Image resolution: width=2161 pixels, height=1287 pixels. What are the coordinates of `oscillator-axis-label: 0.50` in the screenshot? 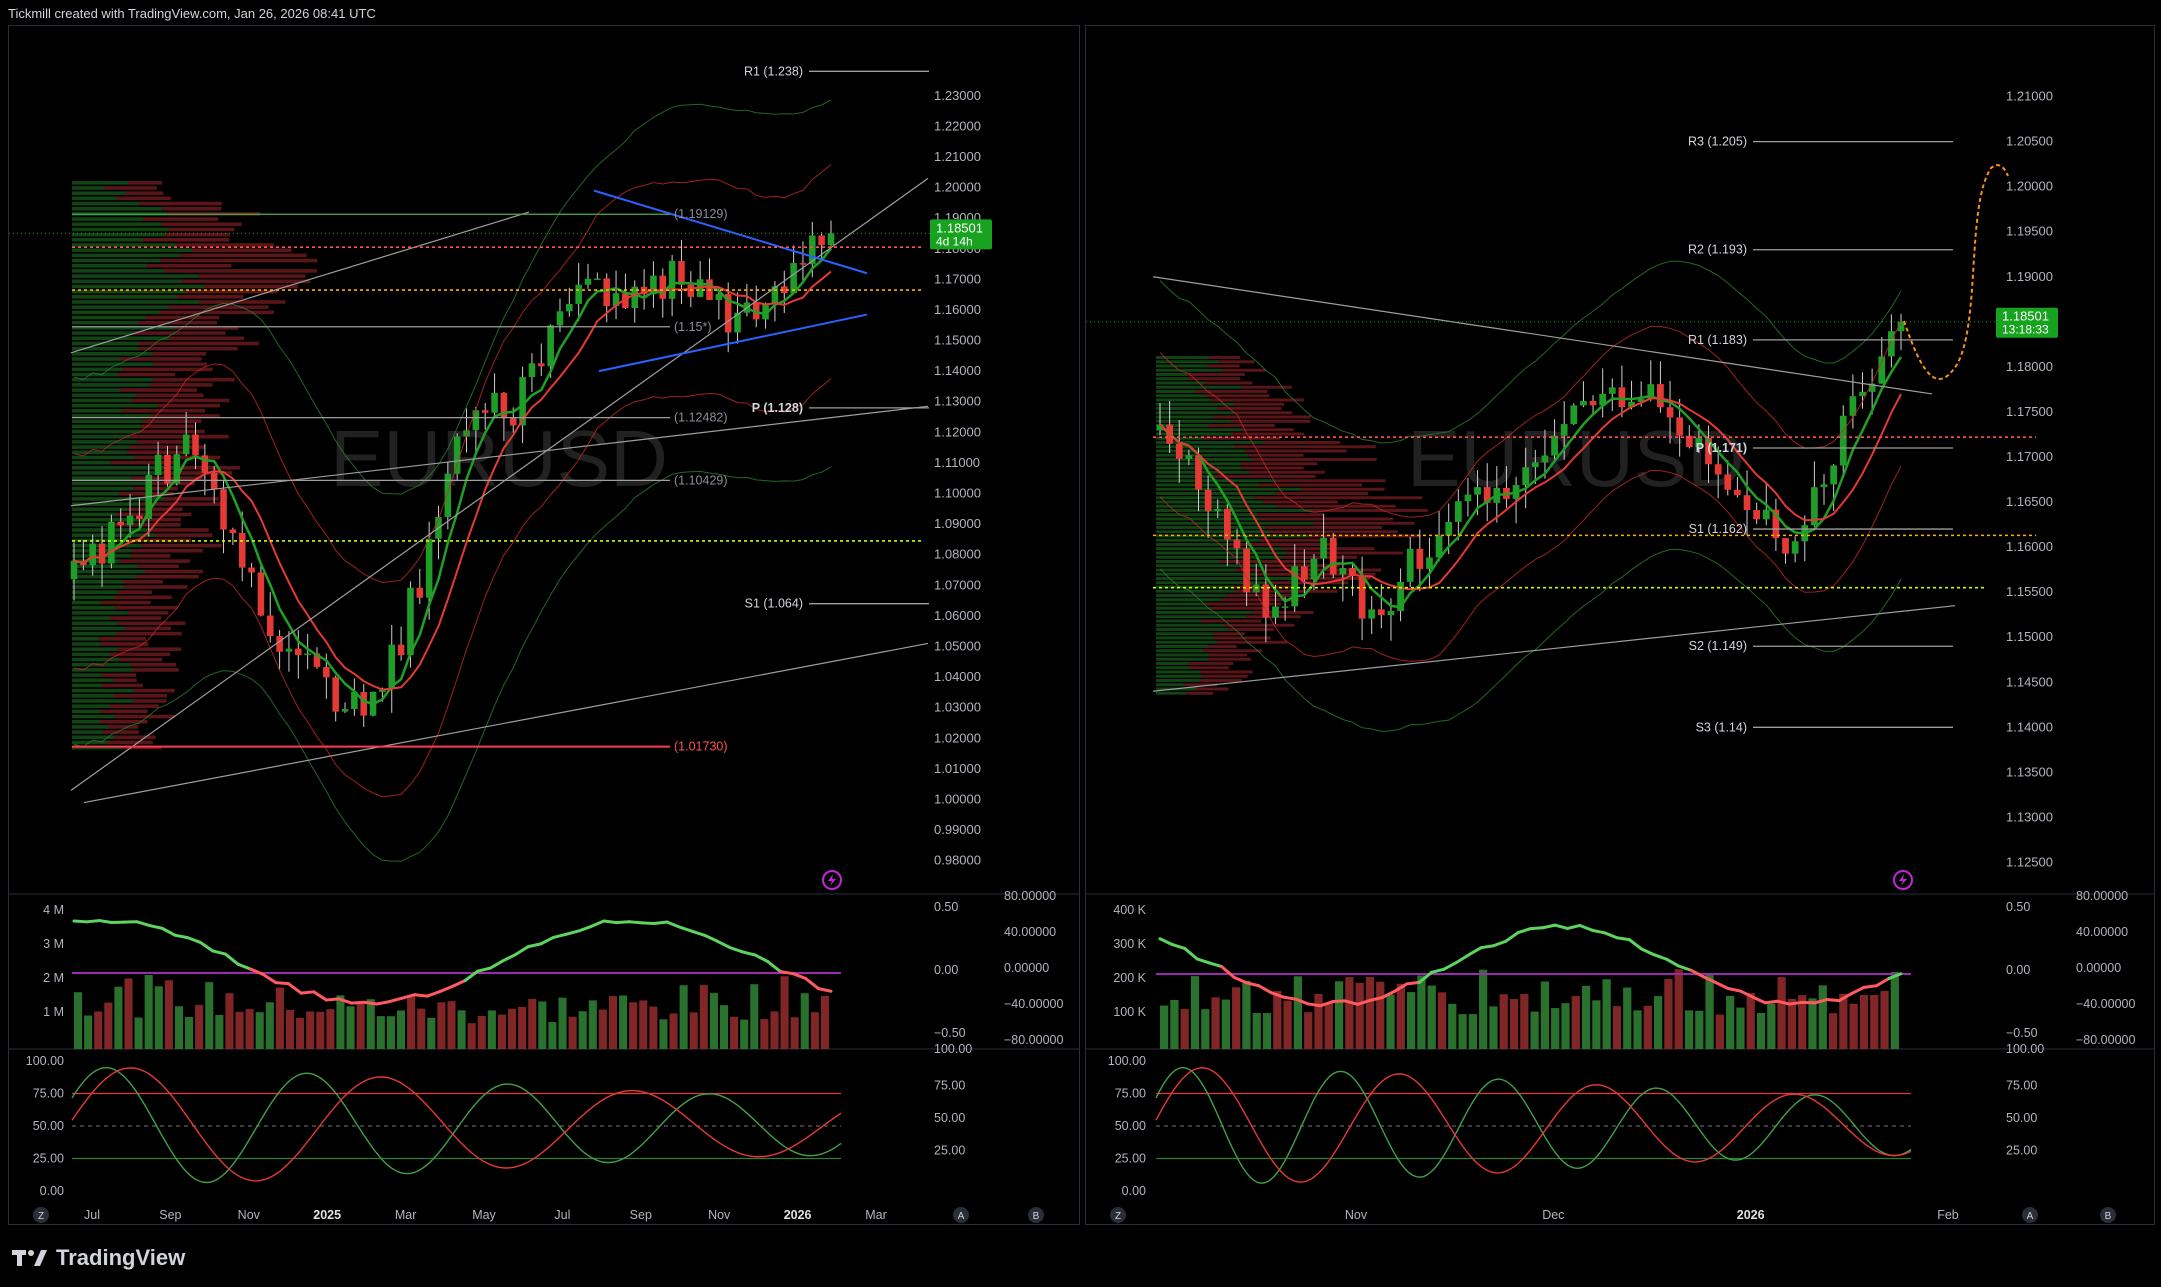 It's located at (946, 907).